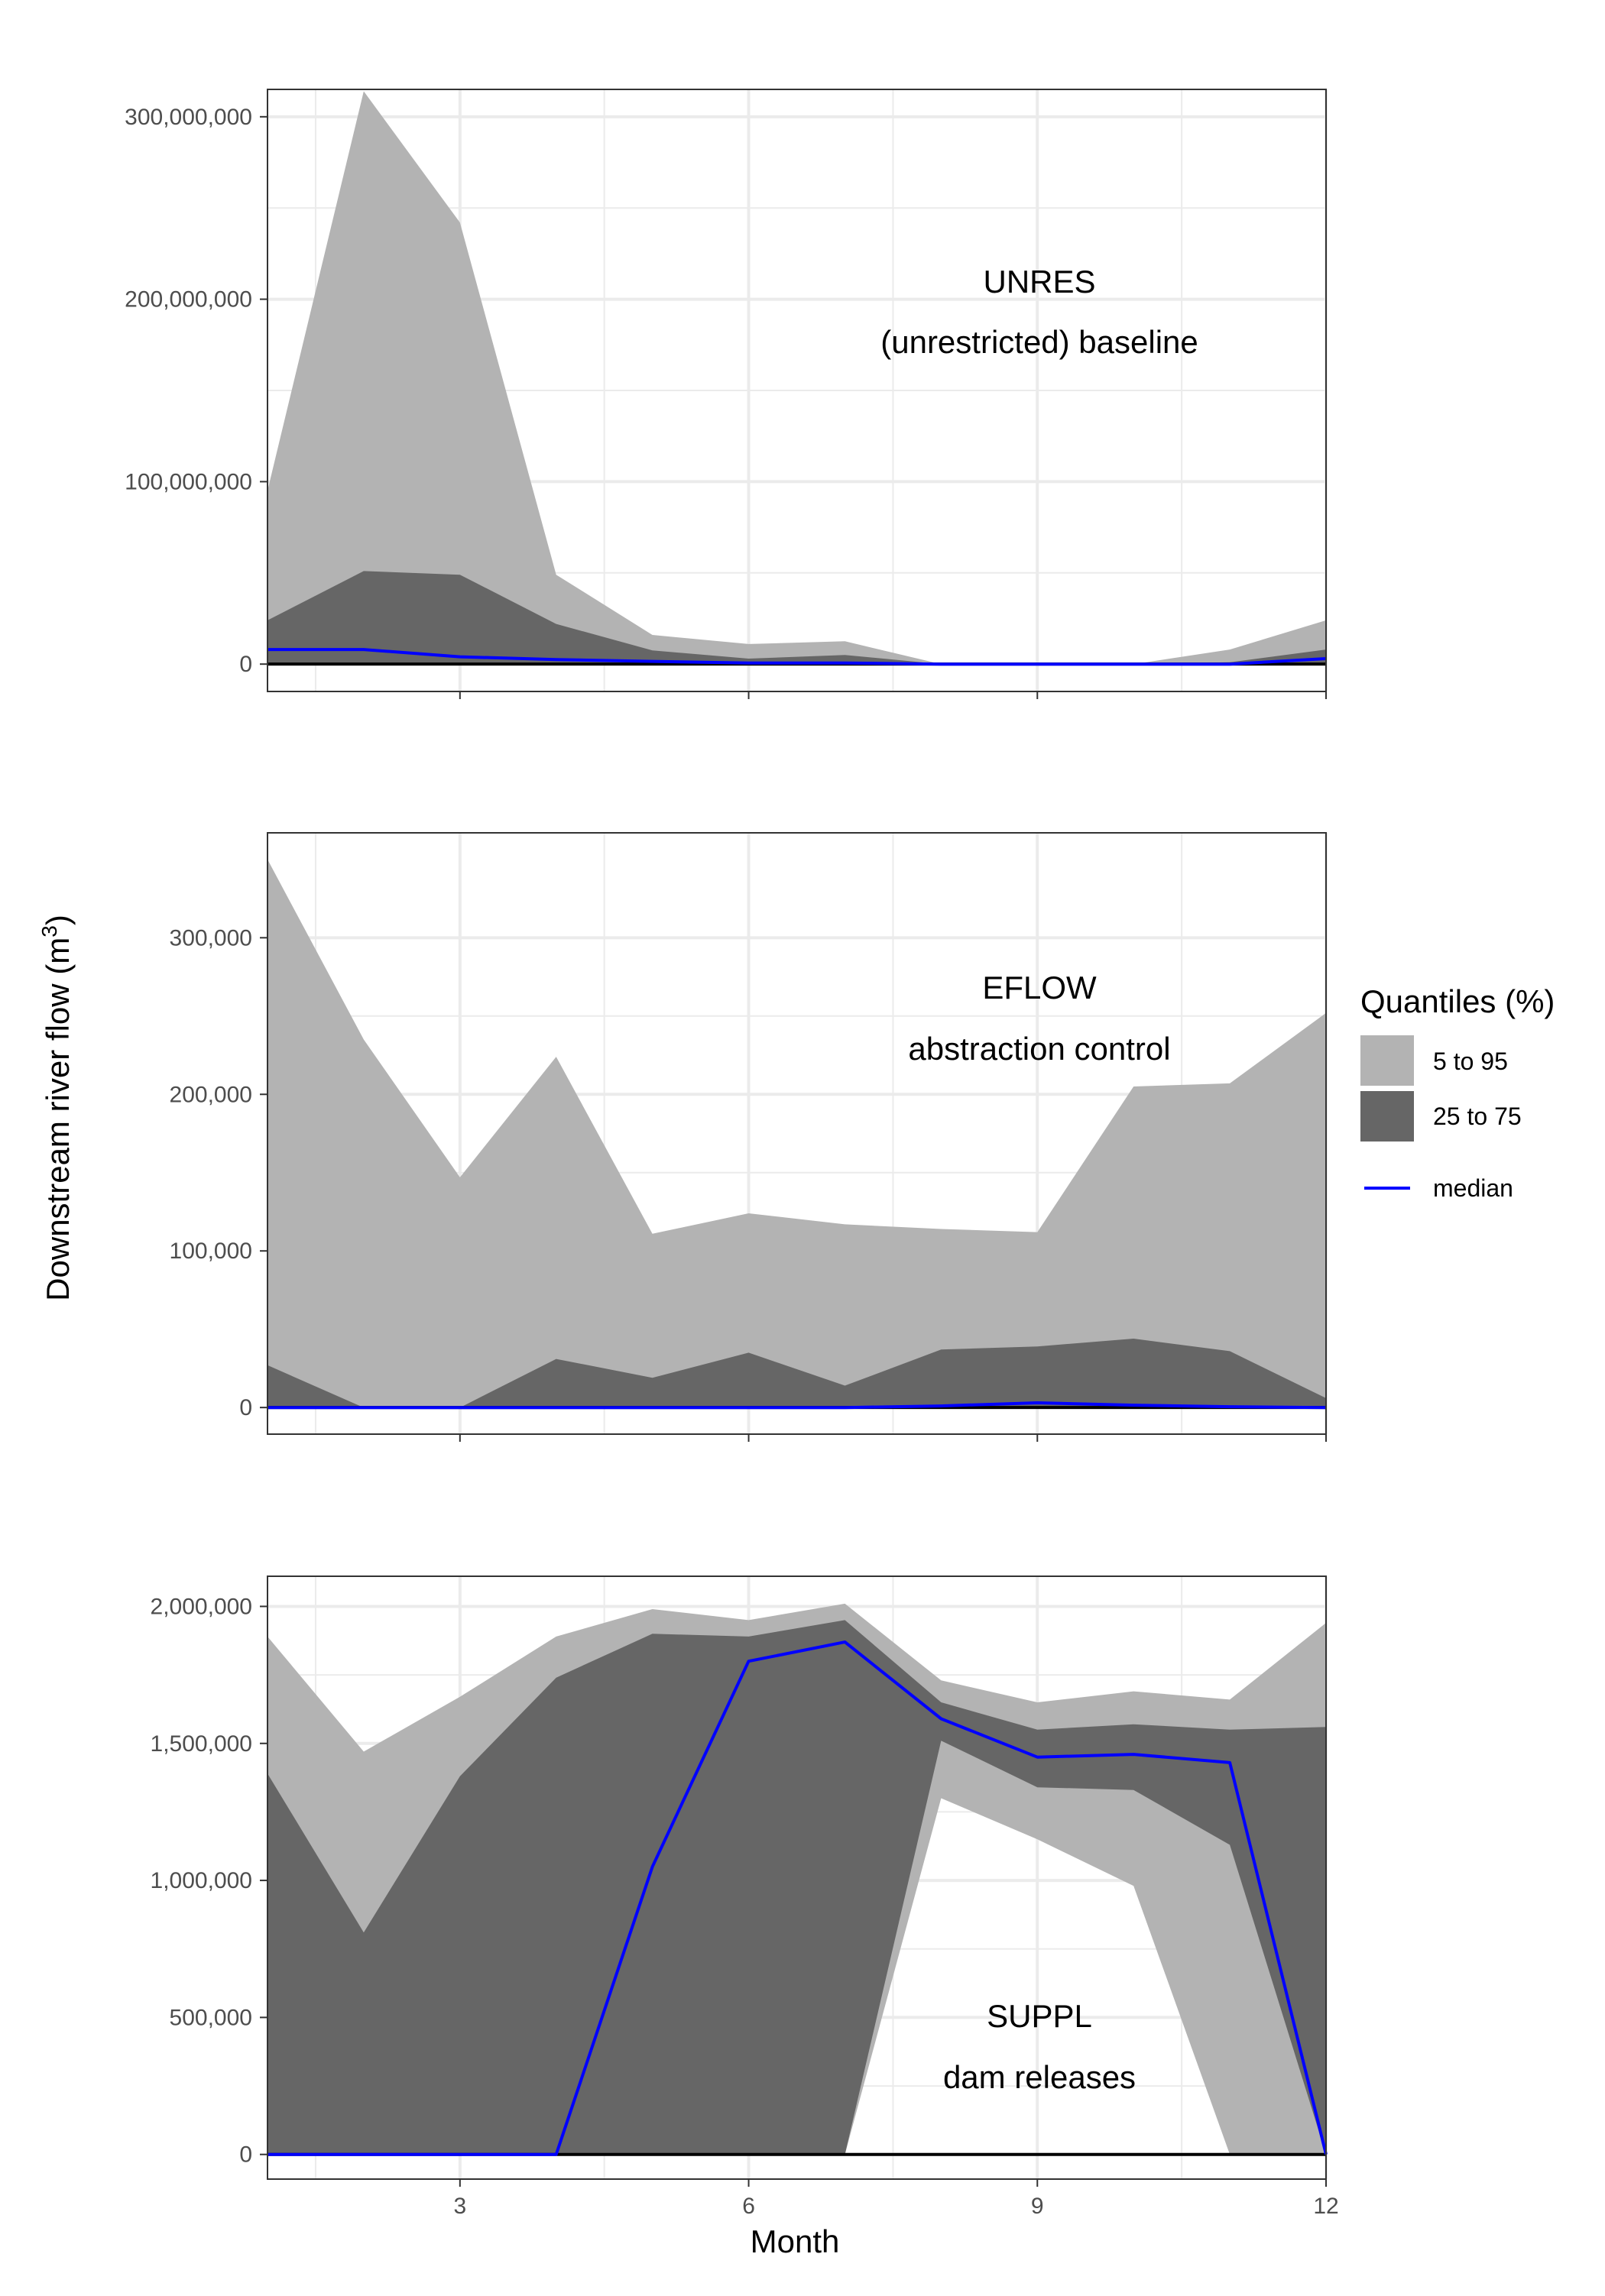  I want to click on legend-title: Quantiles (%), so click(1457, 1001).